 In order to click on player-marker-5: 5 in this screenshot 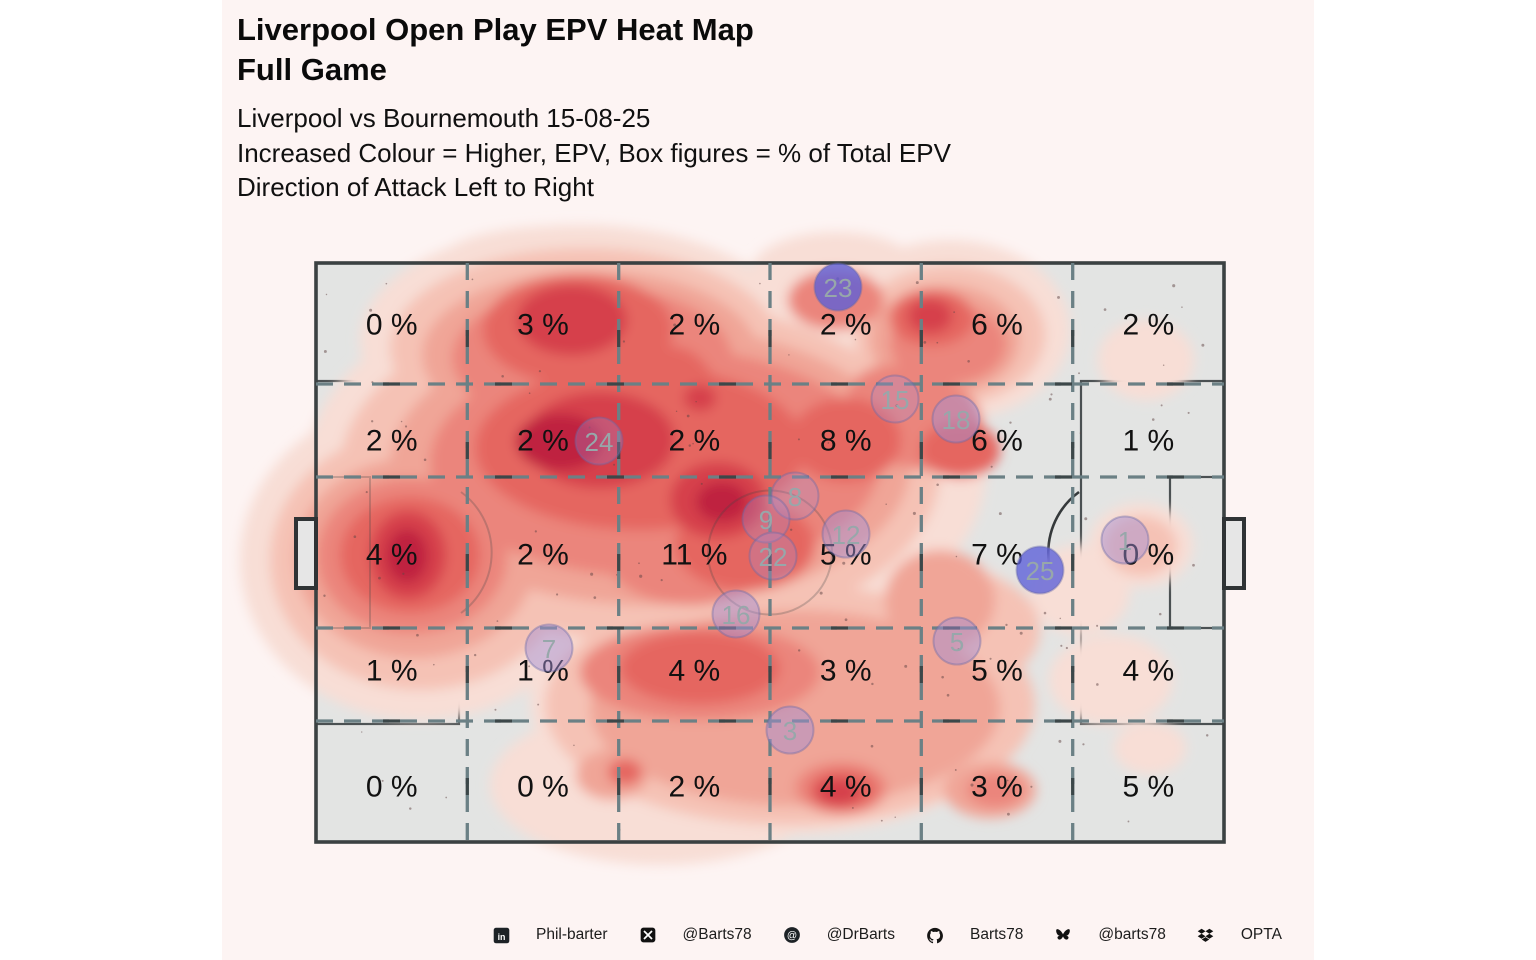, I will do `click(957, 641)`.